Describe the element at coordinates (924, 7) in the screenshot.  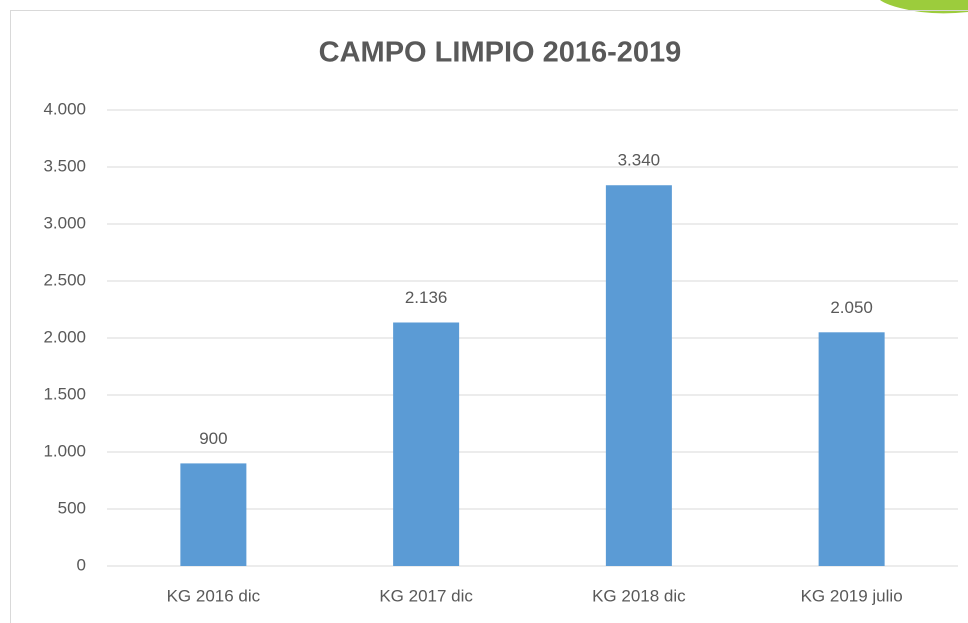
I see `leaf-decoration` at that location.